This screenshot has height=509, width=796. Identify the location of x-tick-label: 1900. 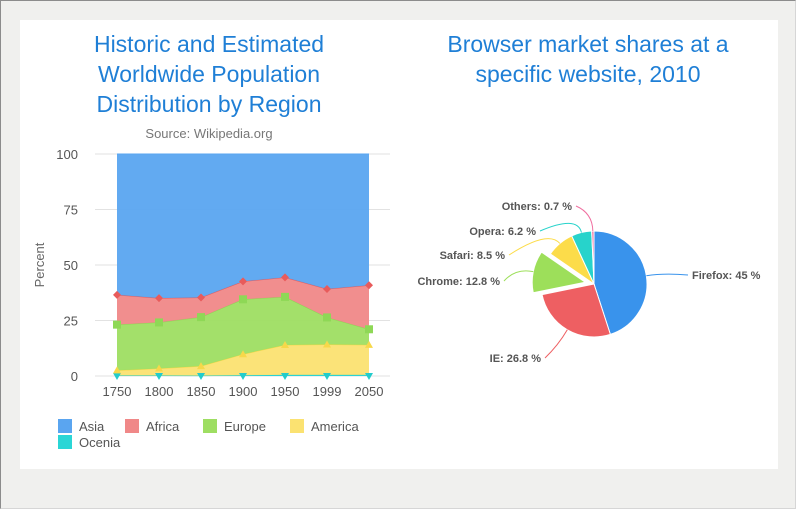
(243, 391).